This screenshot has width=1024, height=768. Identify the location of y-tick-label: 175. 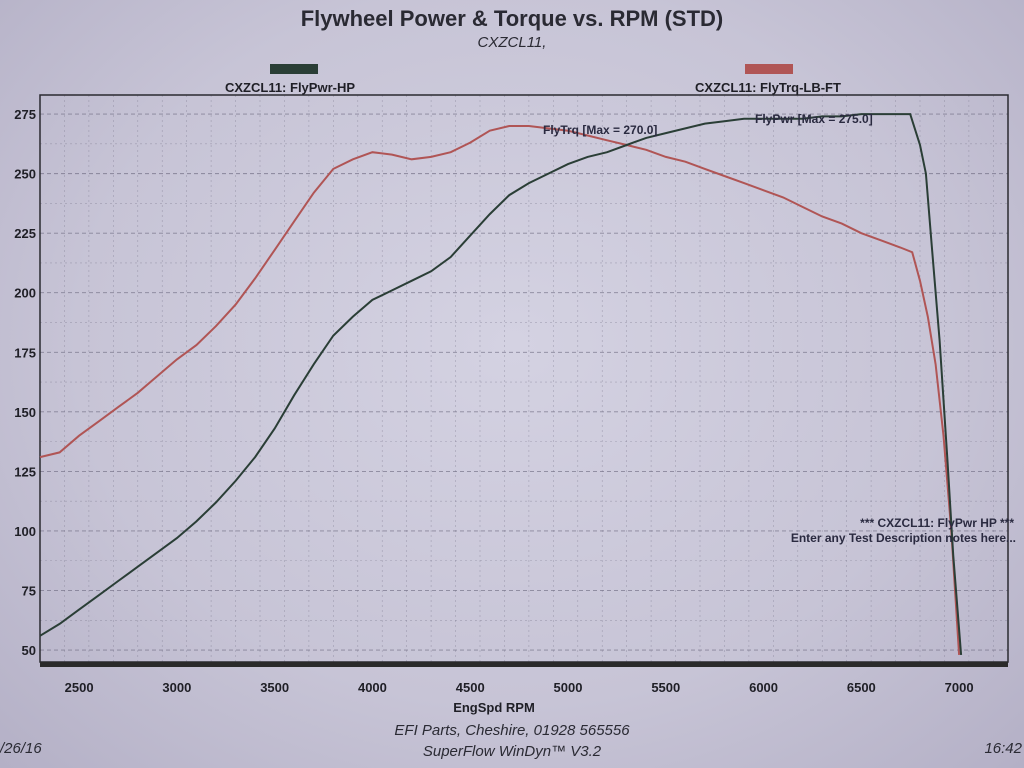
(25, 352).